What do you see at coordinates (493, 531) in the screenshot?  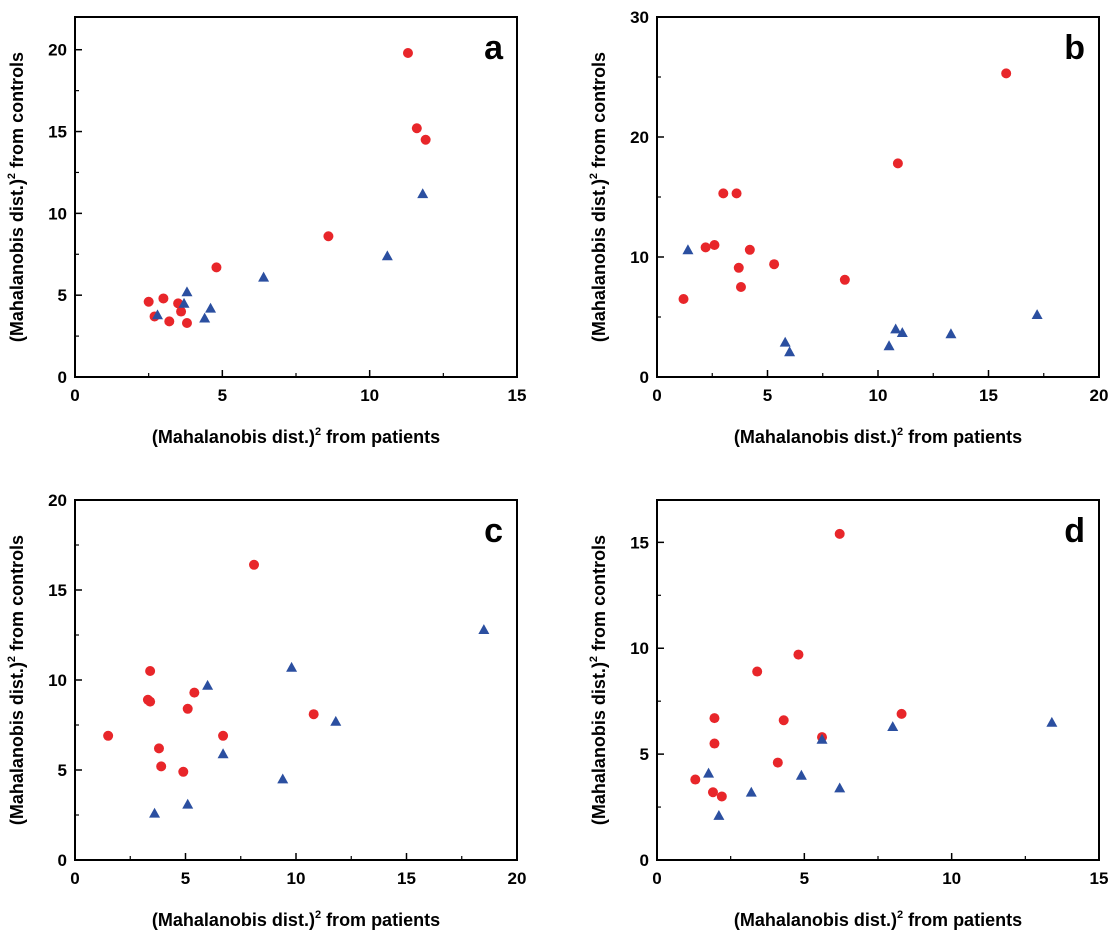 I see `panel-letter: c` at bounding box center [493, 531].